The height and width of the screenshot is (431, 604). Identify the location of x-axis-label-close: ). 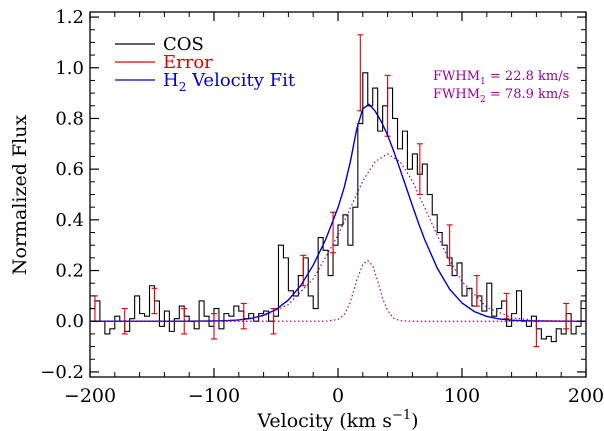
(414, 420).